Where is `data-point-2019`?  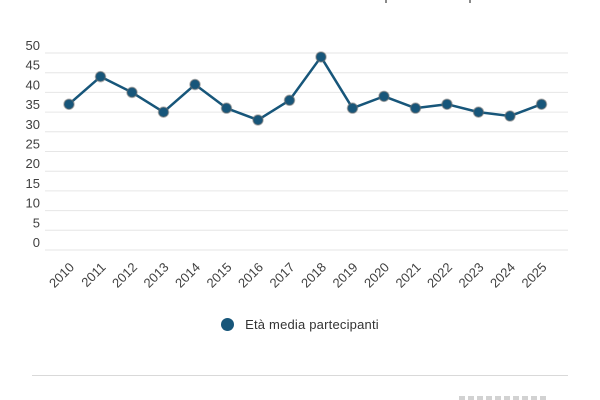 data-point-2019 is located at coordinates (352, 108).